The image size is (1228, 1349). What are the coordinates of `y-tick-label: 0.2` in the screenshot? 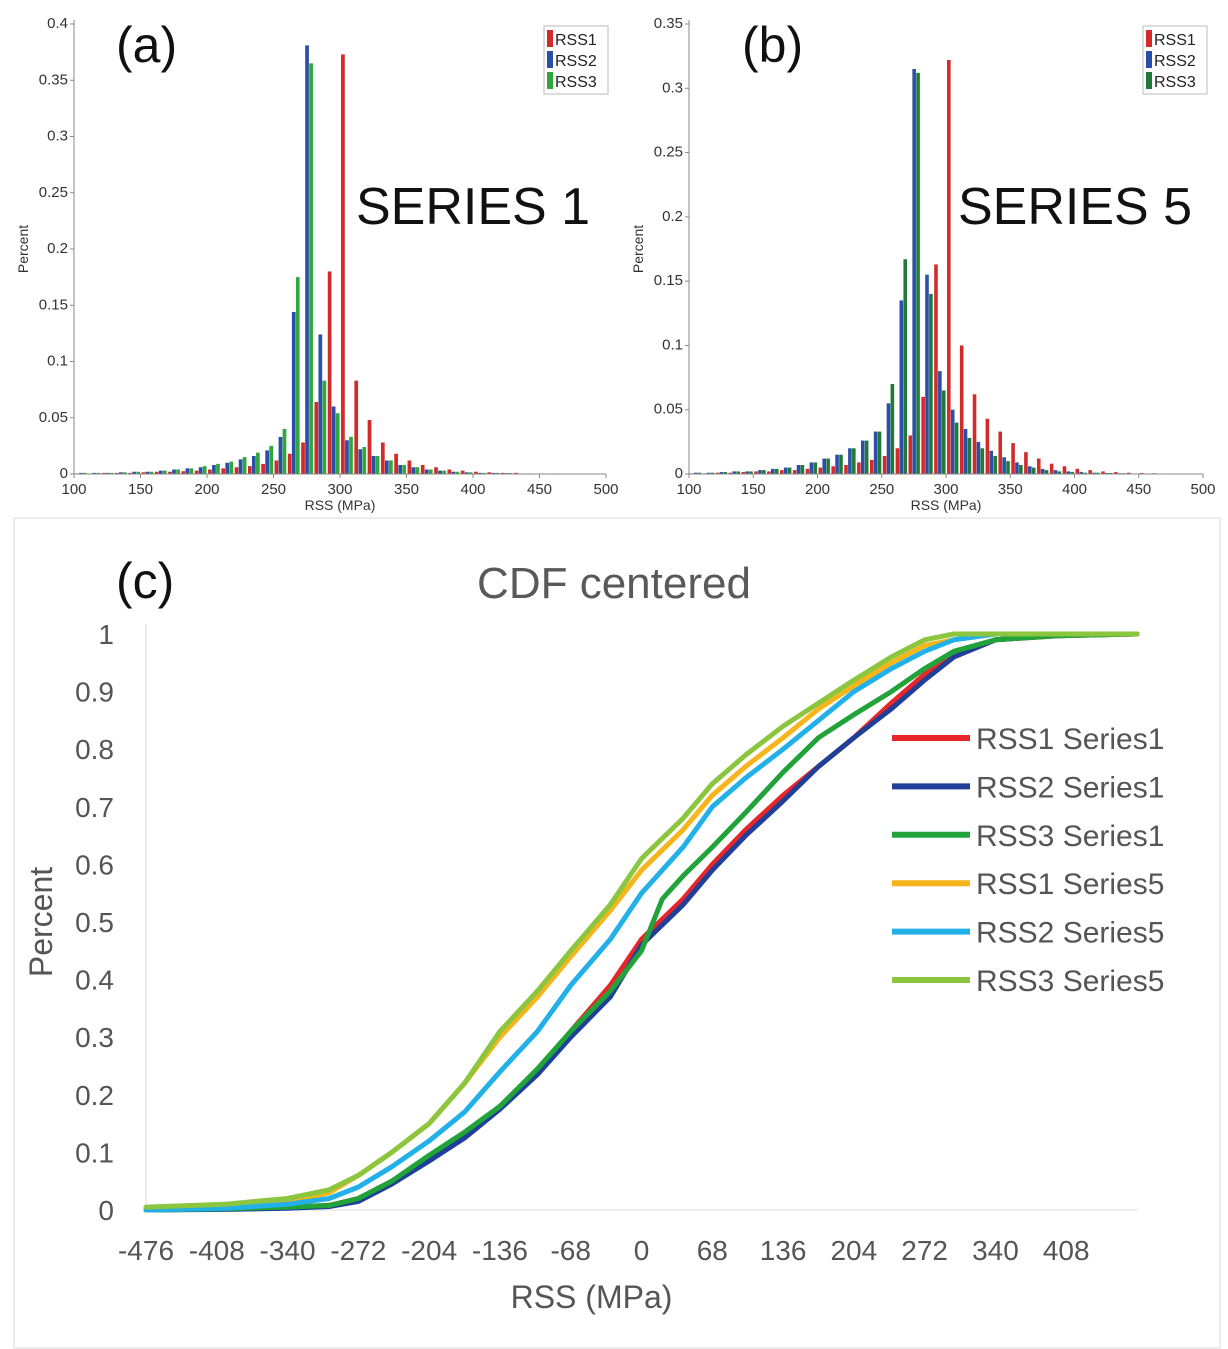 It's located at (94, 1095).